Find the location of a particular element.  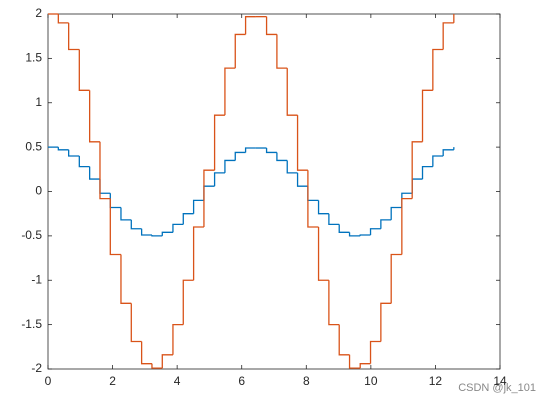

y-tick-label: -2 is located at coordinates (36, 368).